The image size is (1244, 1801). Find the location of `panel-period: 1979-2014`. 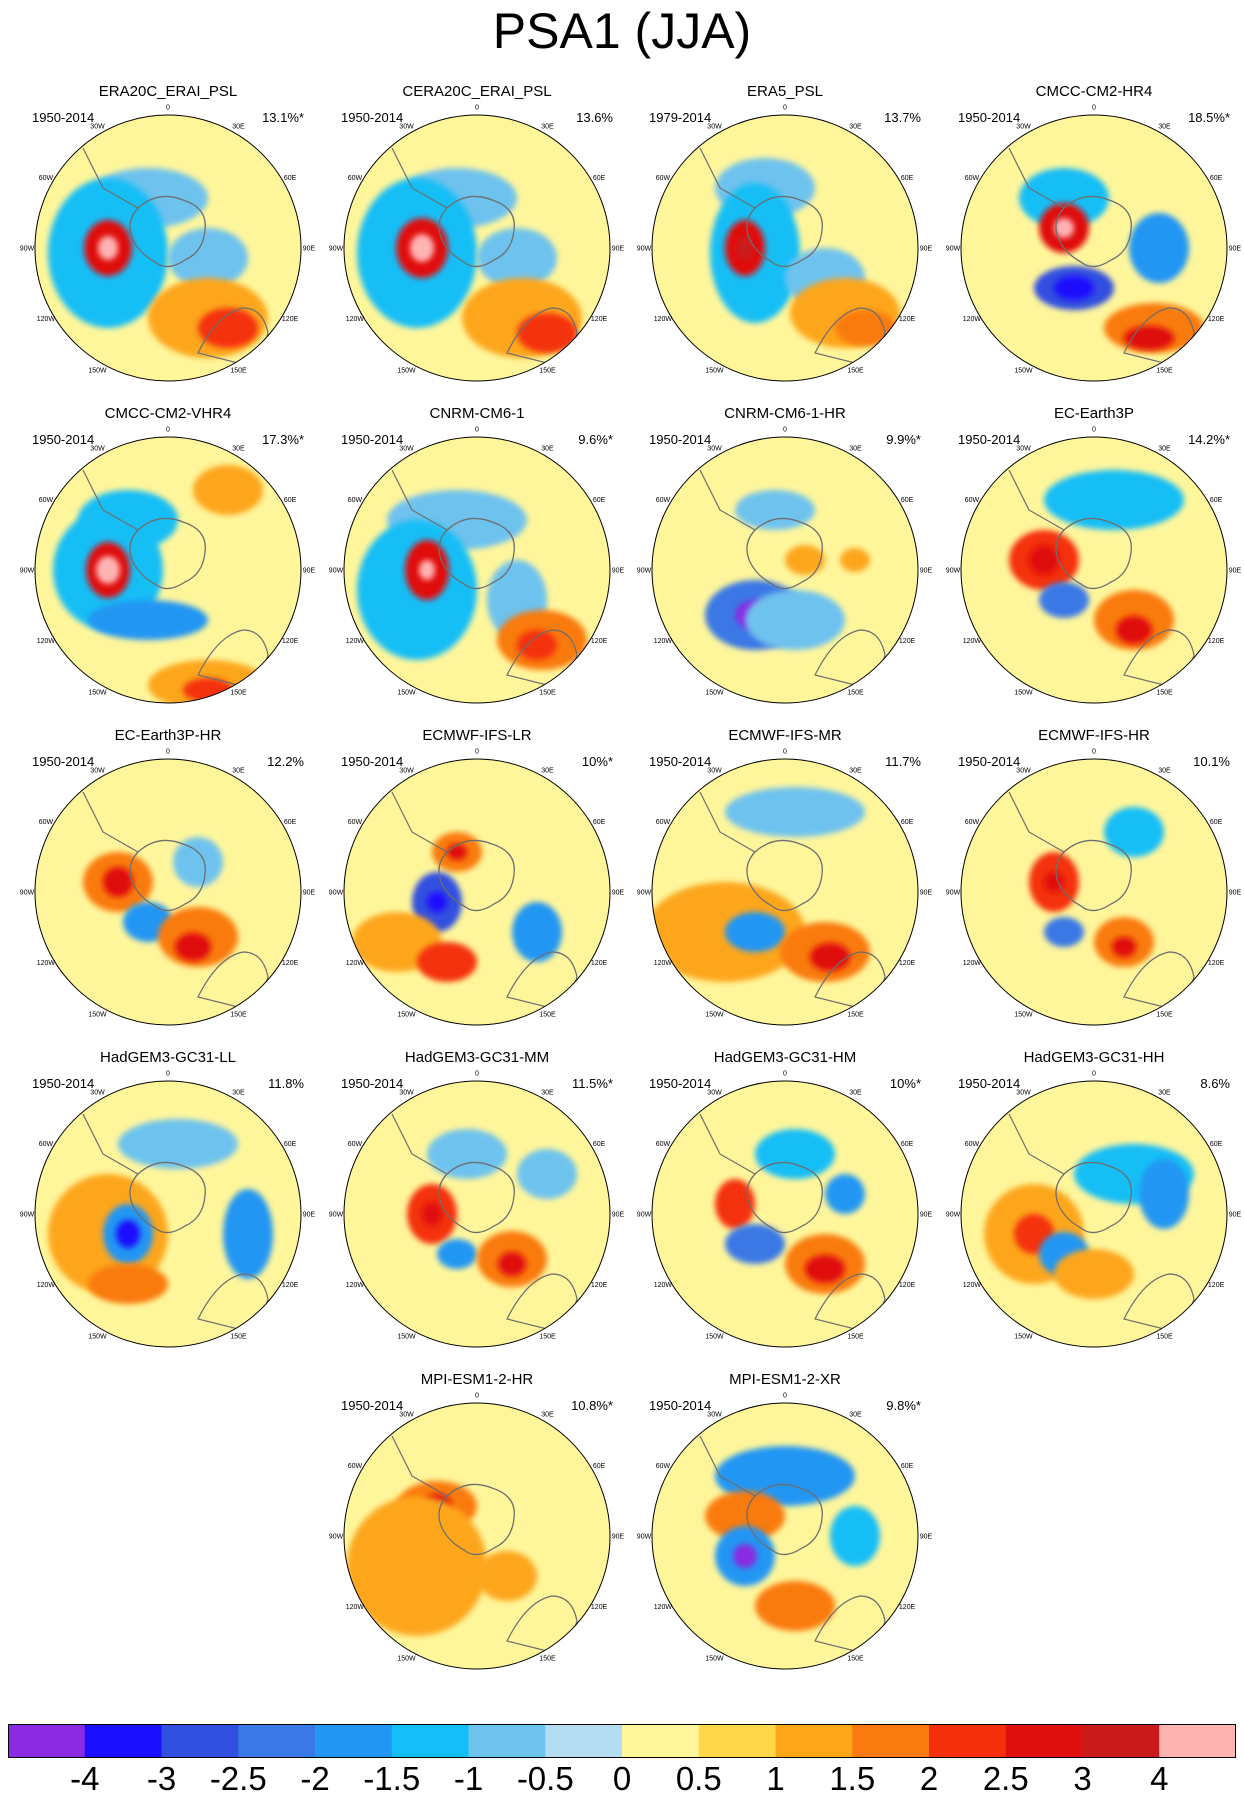

panel-period: 1979-2014 is located at coordinates (680, 117).